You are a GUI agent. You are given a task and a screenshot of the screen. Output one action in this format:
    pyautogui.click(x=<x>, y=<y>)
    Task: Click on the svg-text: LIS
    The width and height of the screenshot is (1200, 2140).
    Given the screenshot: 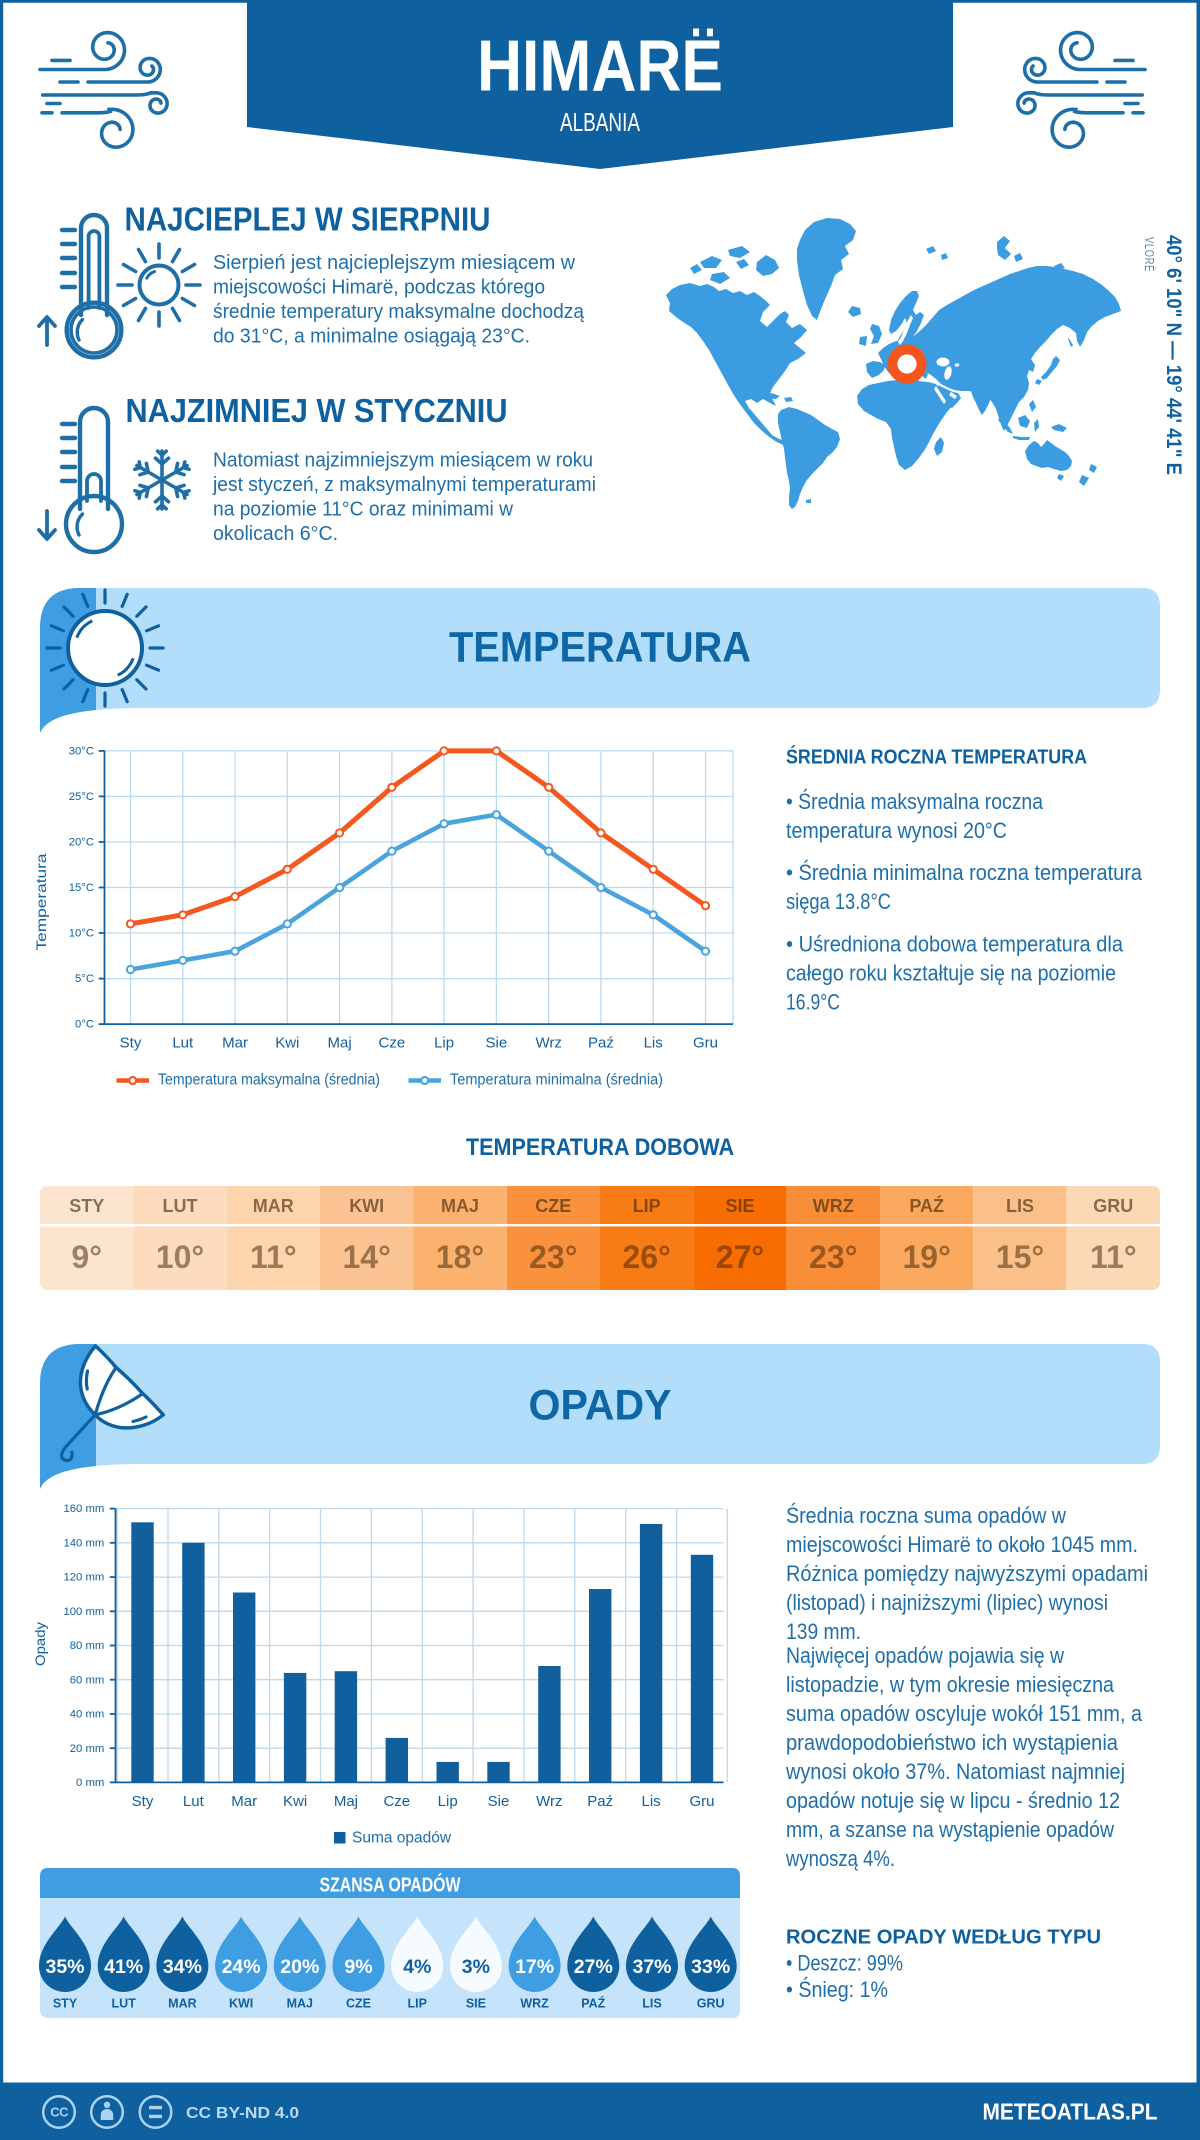 What is the action you would take?
    pyautogui.click(x=651, y=2004)
    